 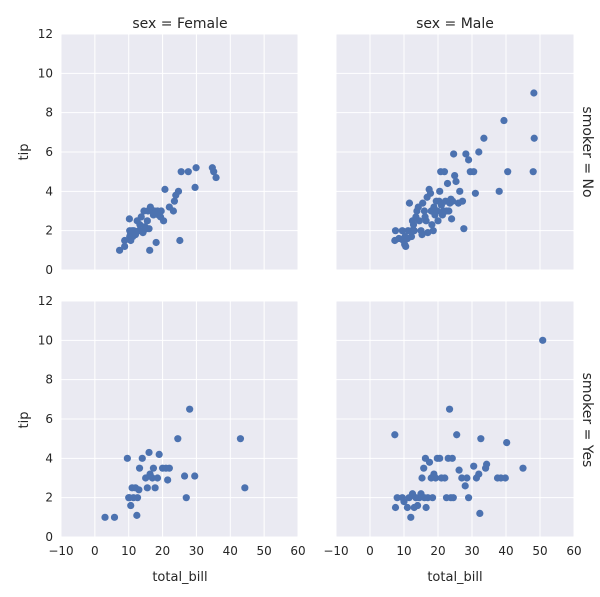 What do you see at coordinates (49, 152) in the screenshot?
I see `y-tick-label: 6` at bounding box center [49, 152].